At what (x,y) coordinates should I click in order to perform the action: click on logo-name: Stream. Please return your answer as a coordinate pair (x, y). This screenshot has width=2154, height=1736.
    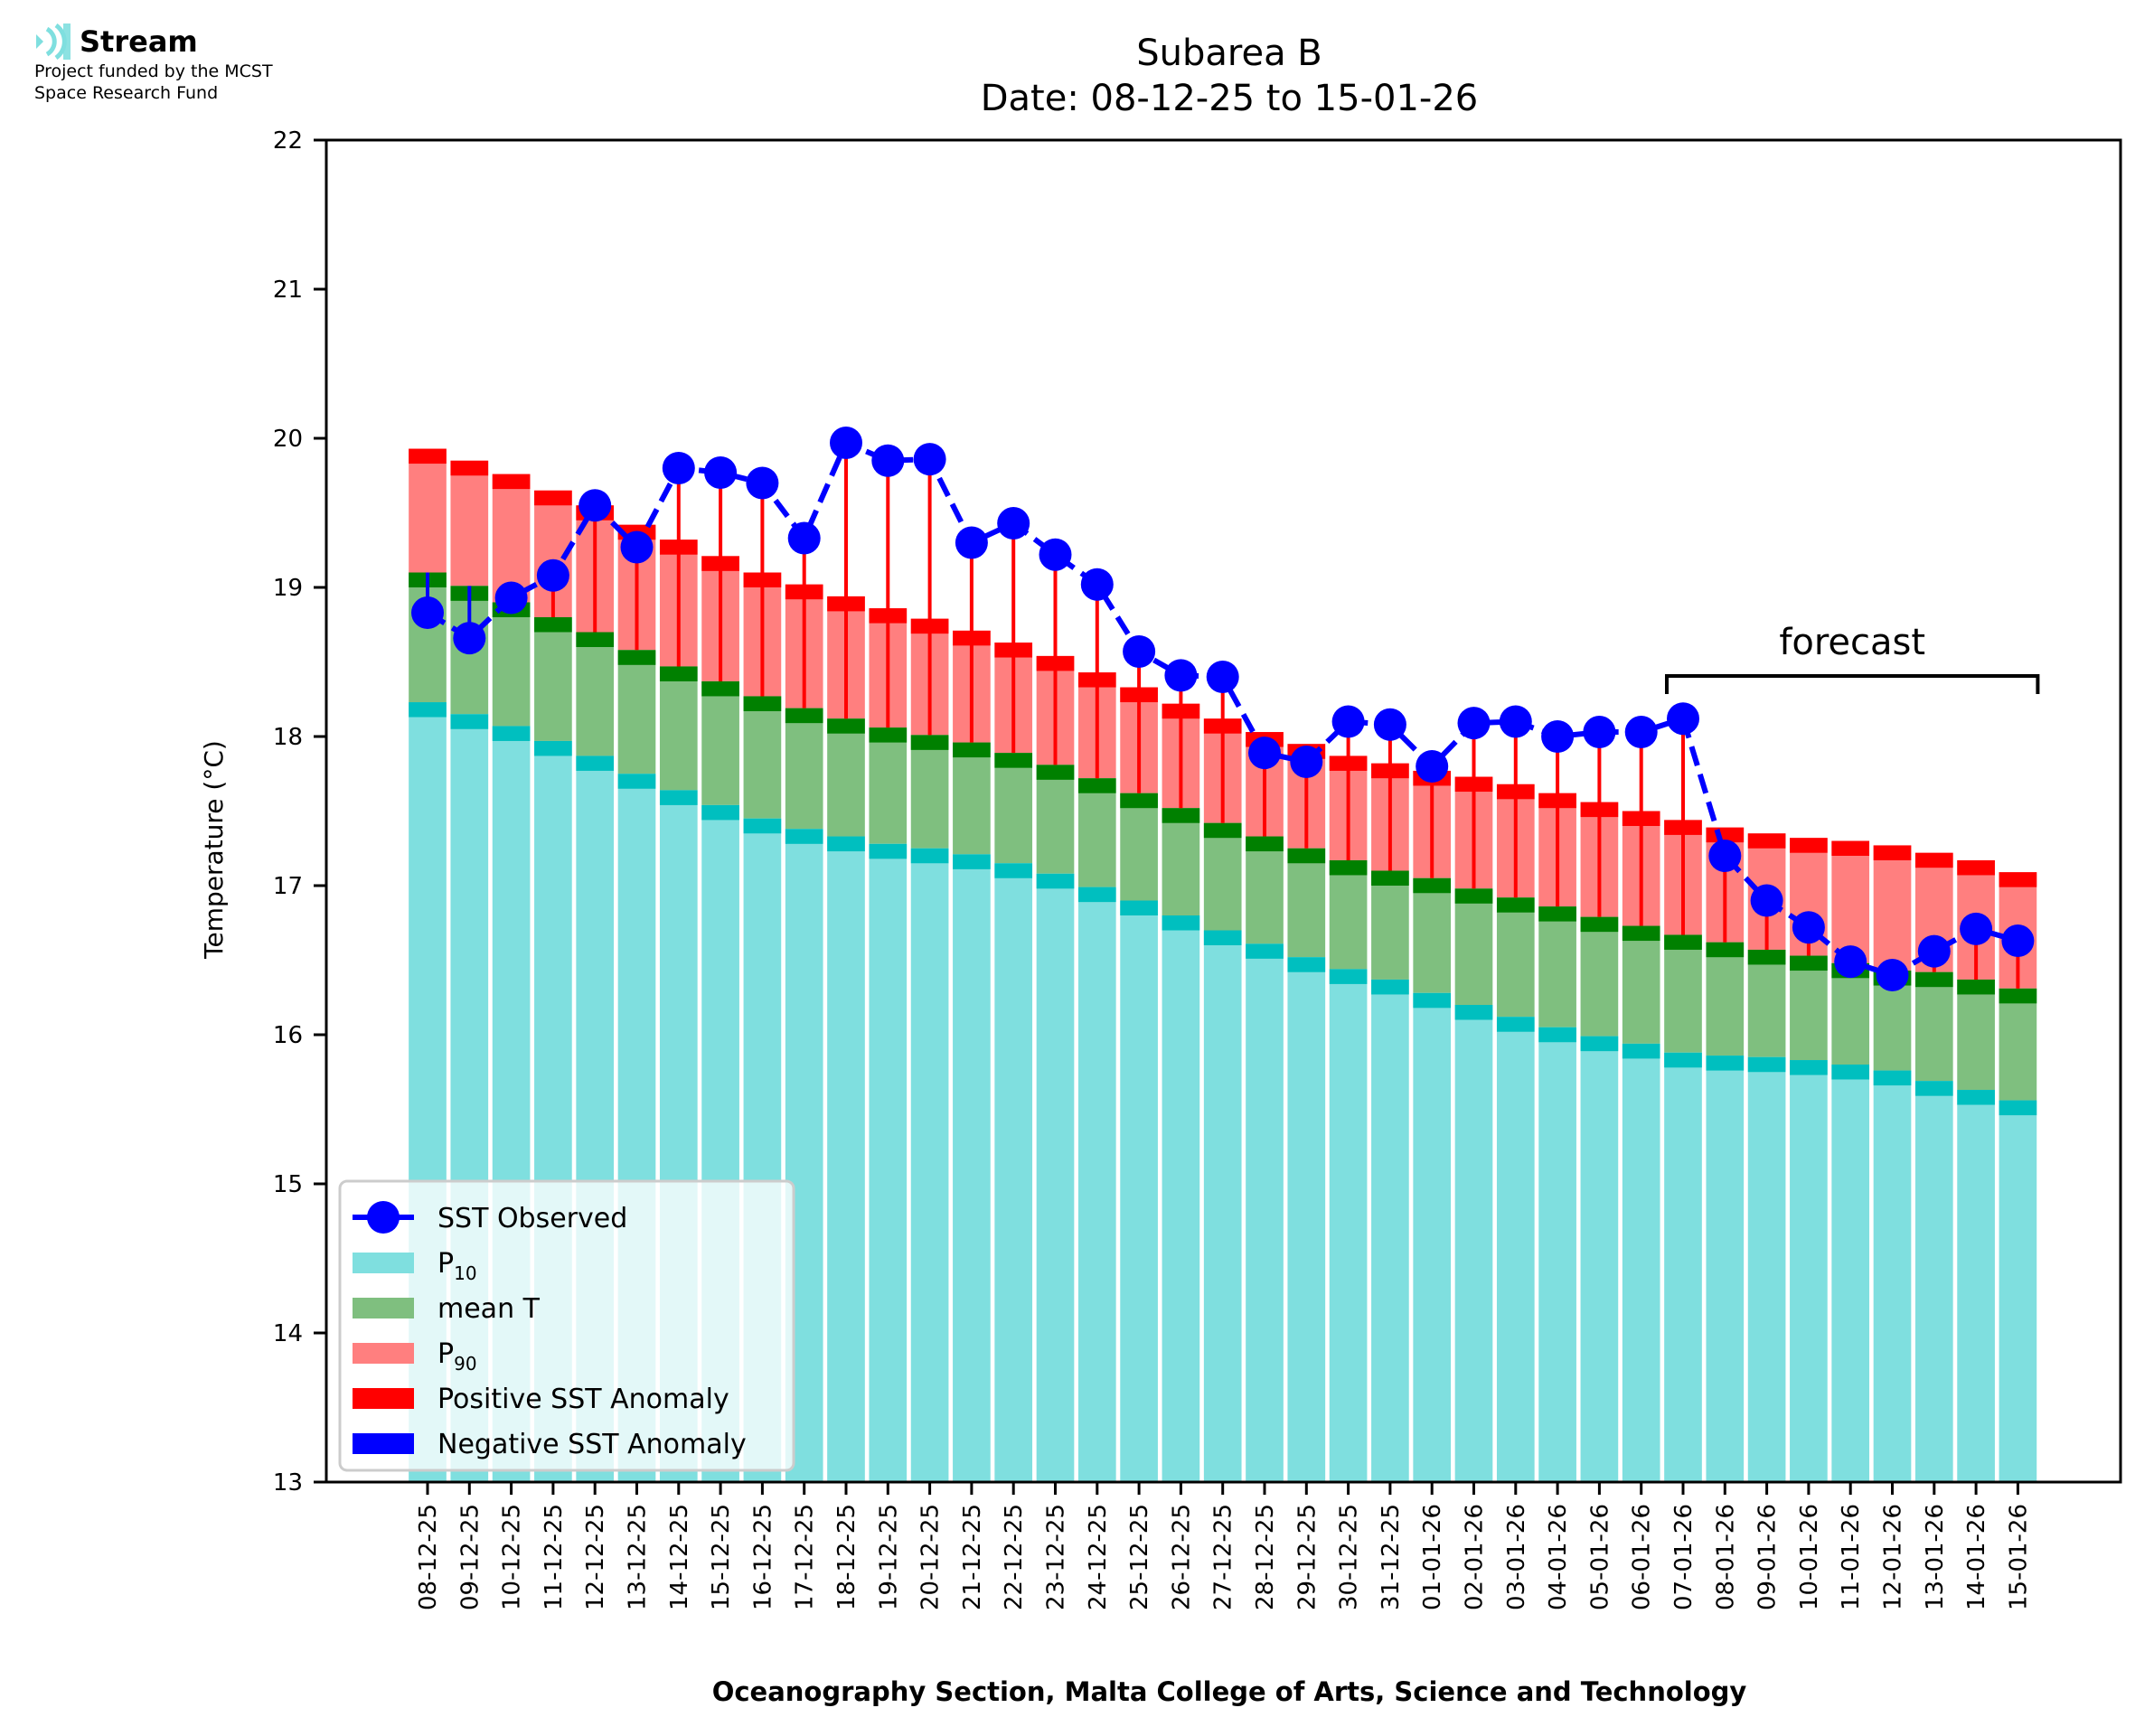
    Looking at the image, I should click on (139, 41).